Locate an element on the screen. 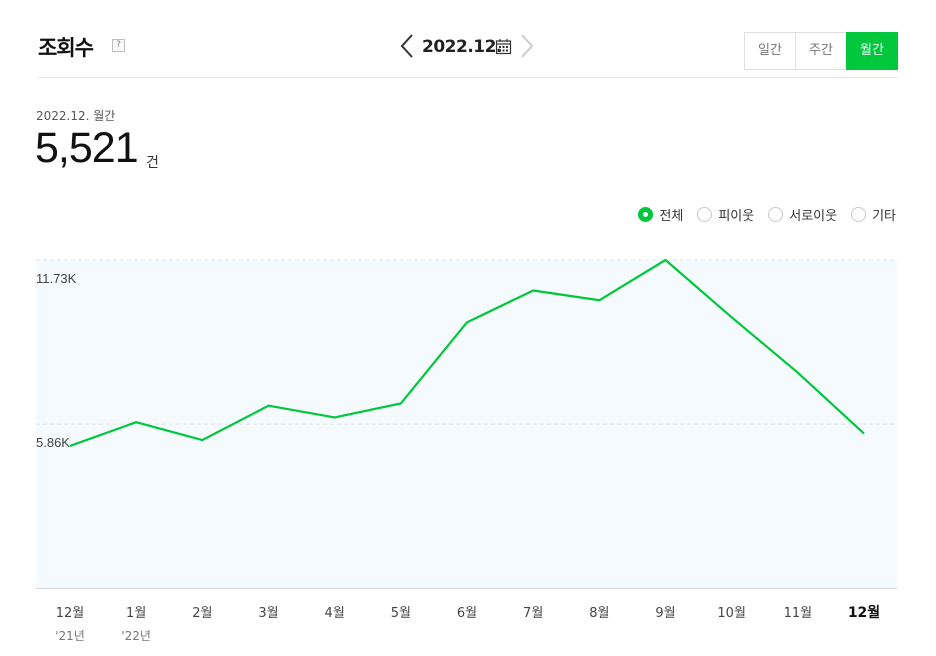 The image size is (936, 656). x-tick-label: 11월 is located at coordinates (798, 613).